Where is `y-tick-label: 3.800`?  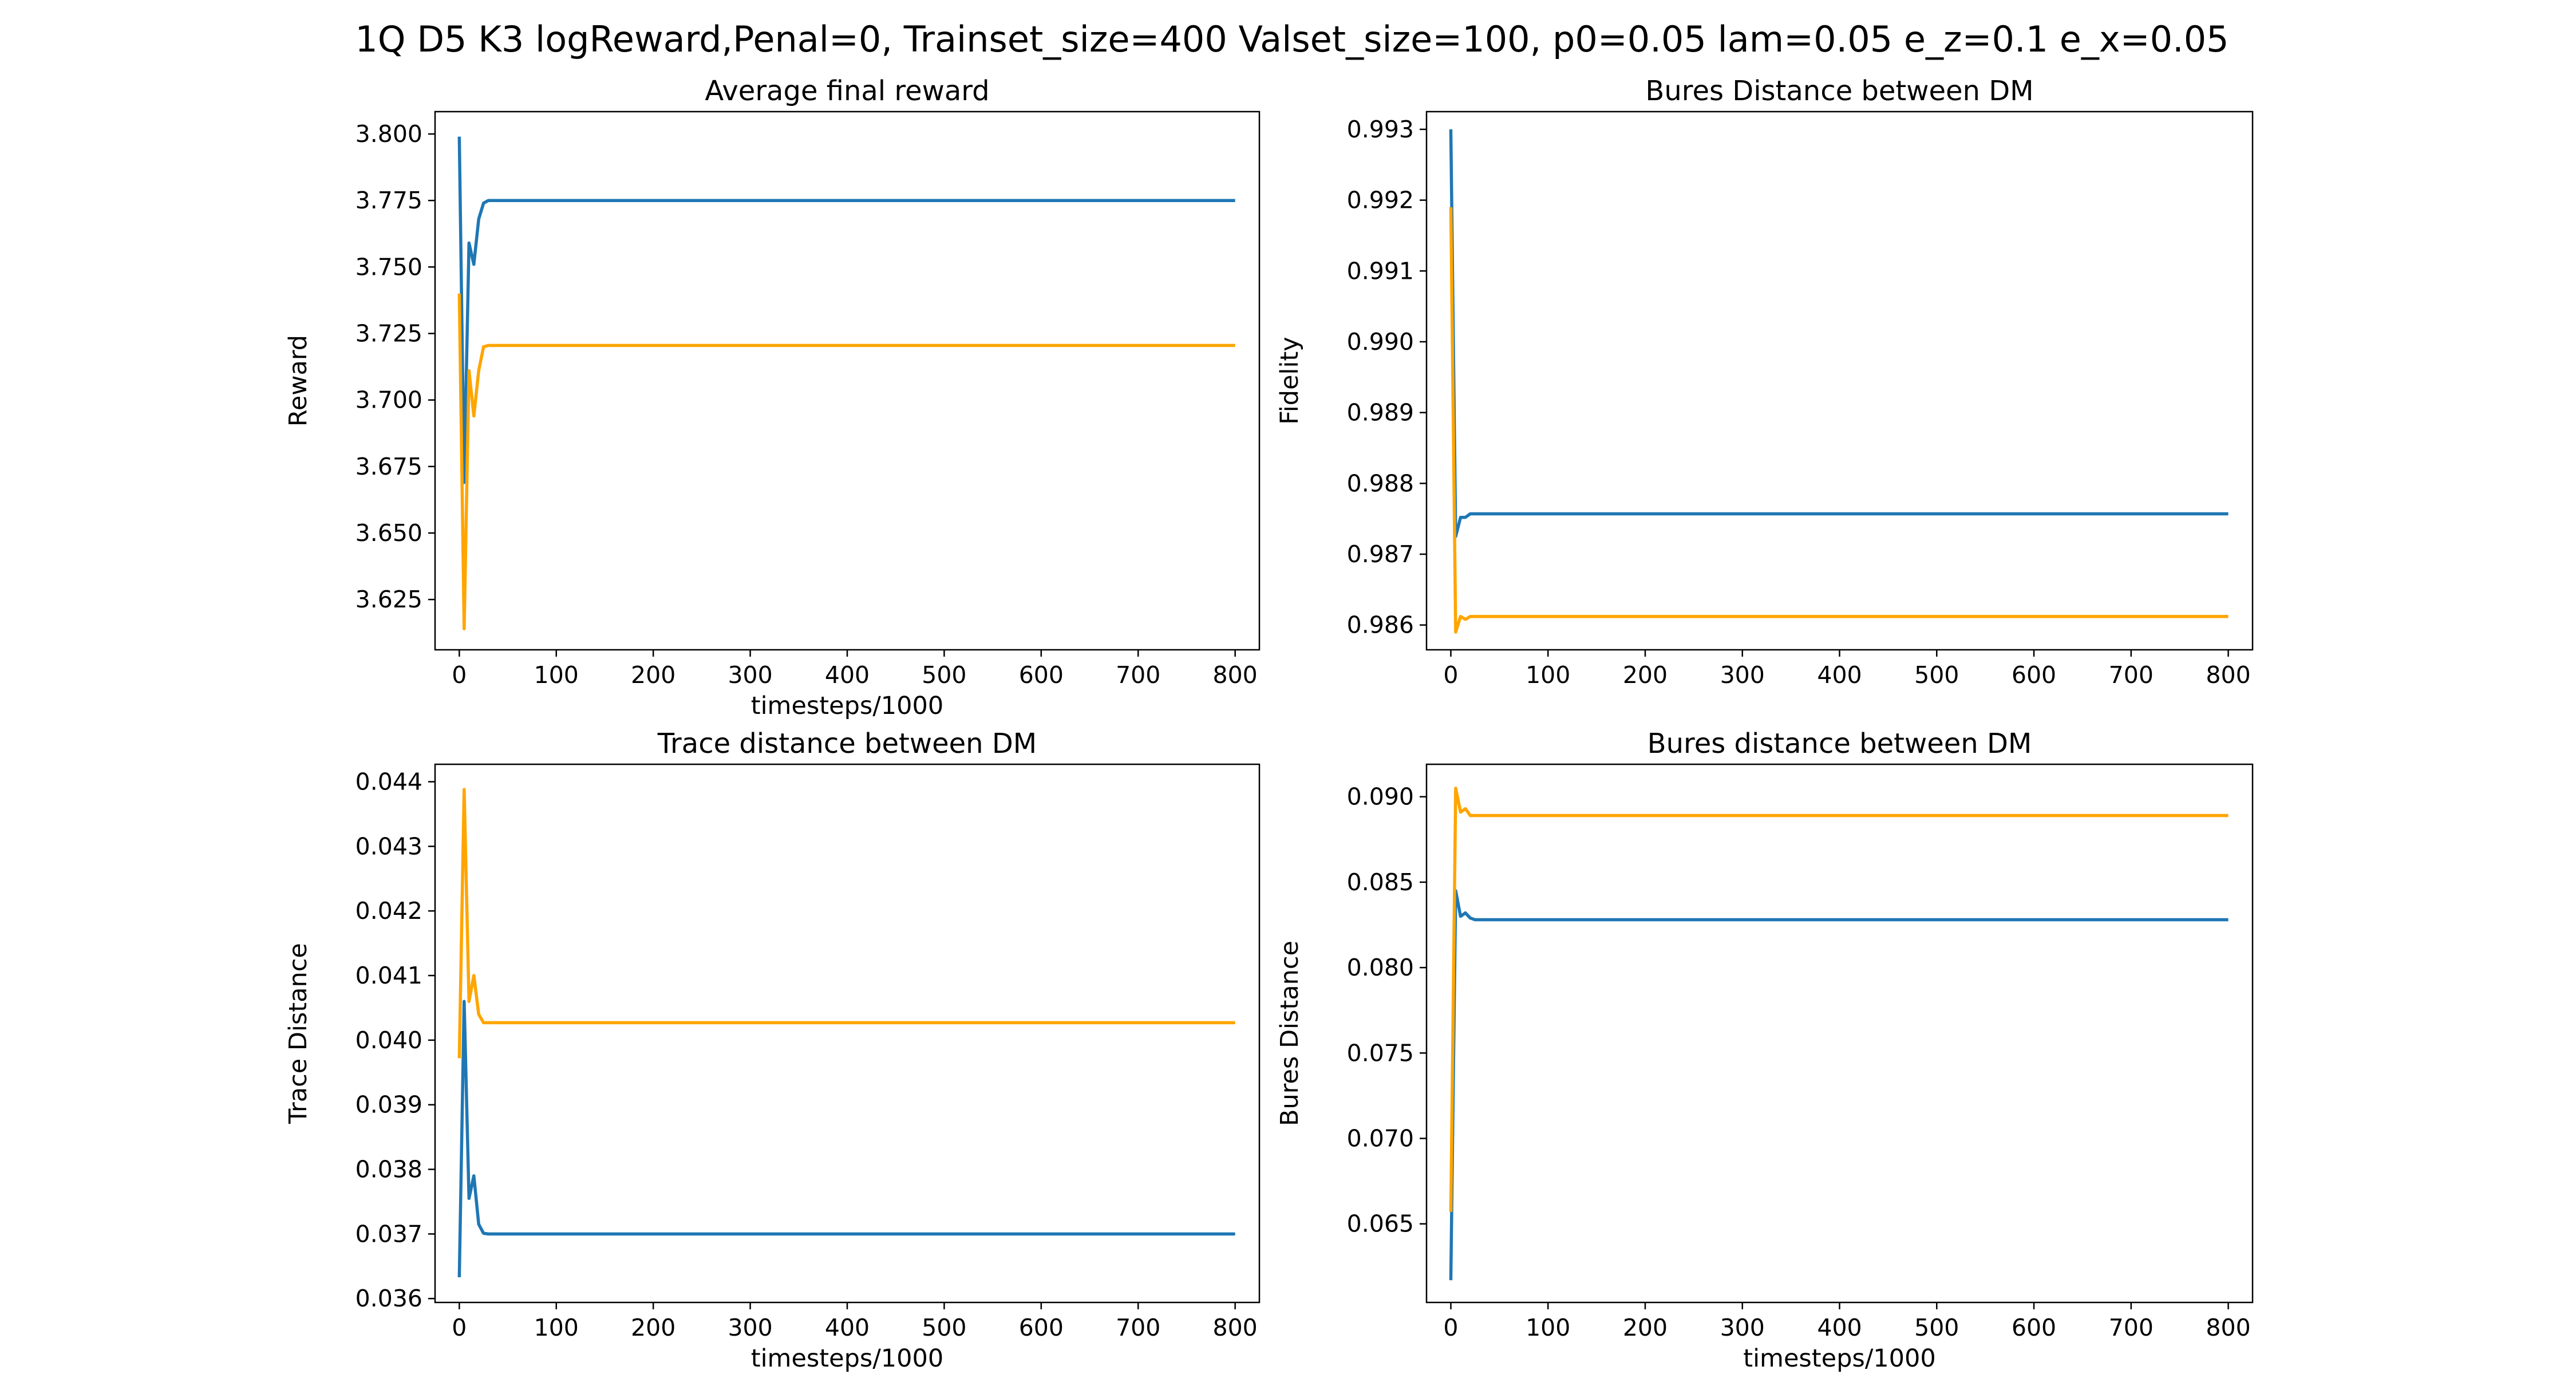
y-tick-label: 3.800 is located at coordinates (388, 134).